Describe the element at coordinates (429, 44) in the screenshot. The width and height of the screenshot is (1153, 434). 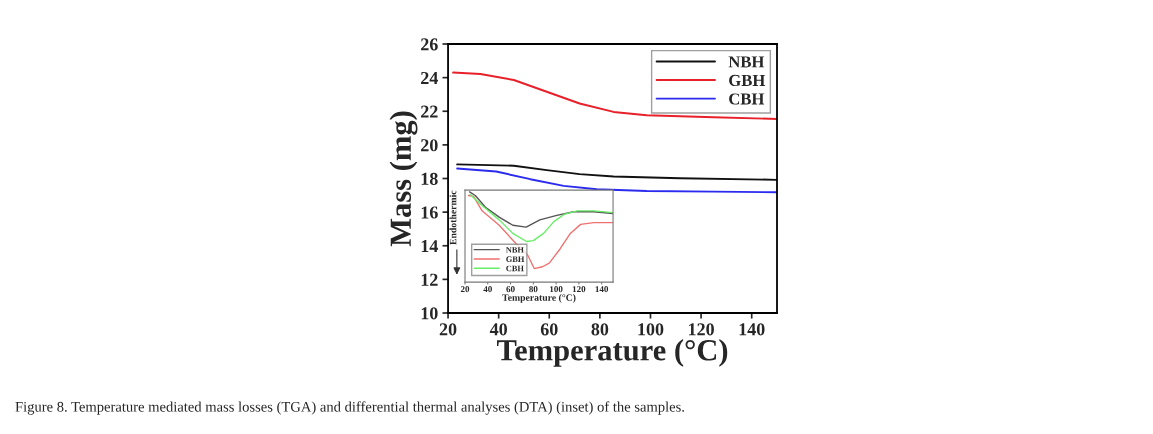
I see `y-tick-label: 26` at that location.